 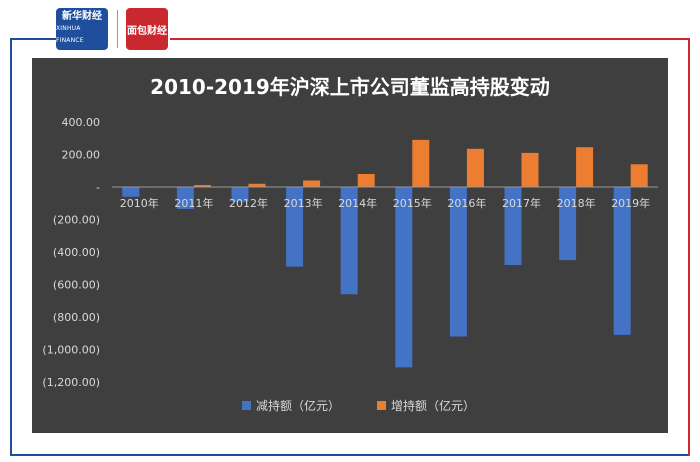 What do you see at coordinates (576, 203) in the screenshot?
I see `x-tick-label: 2018年` at bounding box center [576, 203].